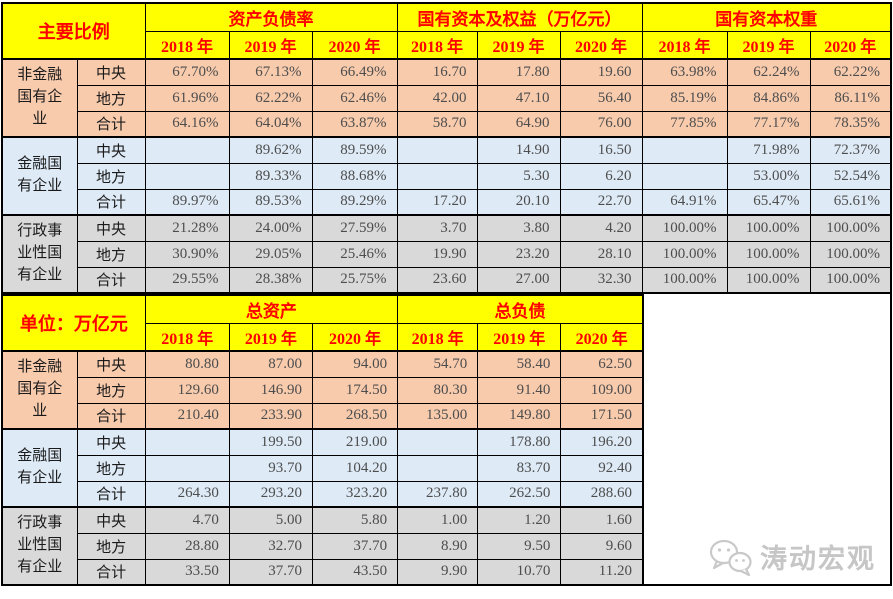  I want to click on table-row: 地方 93.70 104.20 83.70 92.40, so click(323, 468).